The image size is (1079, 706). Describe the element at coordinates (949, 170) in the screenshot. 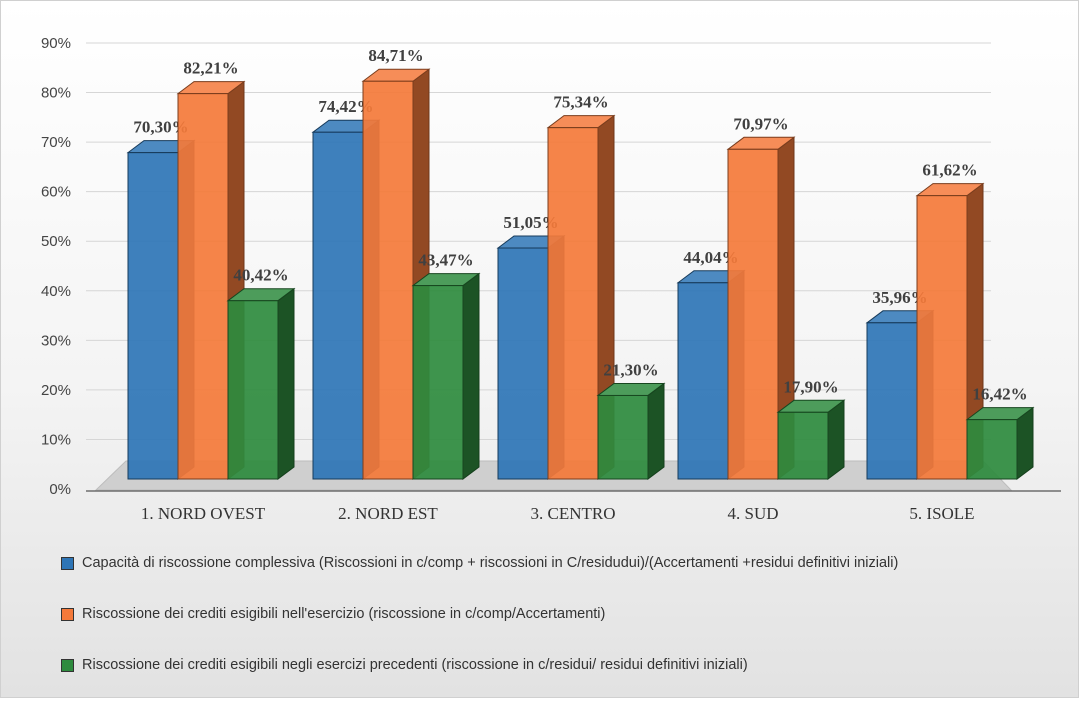

I see `data-label: 61,62%` at that location.